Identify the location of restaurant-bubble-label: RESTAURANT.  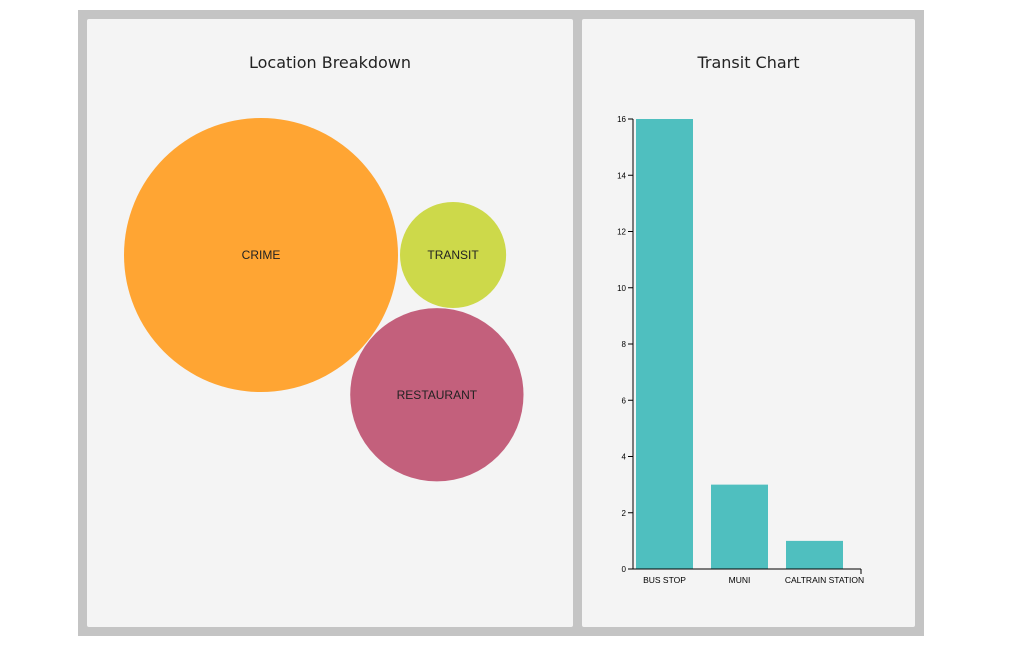
(437, 395).